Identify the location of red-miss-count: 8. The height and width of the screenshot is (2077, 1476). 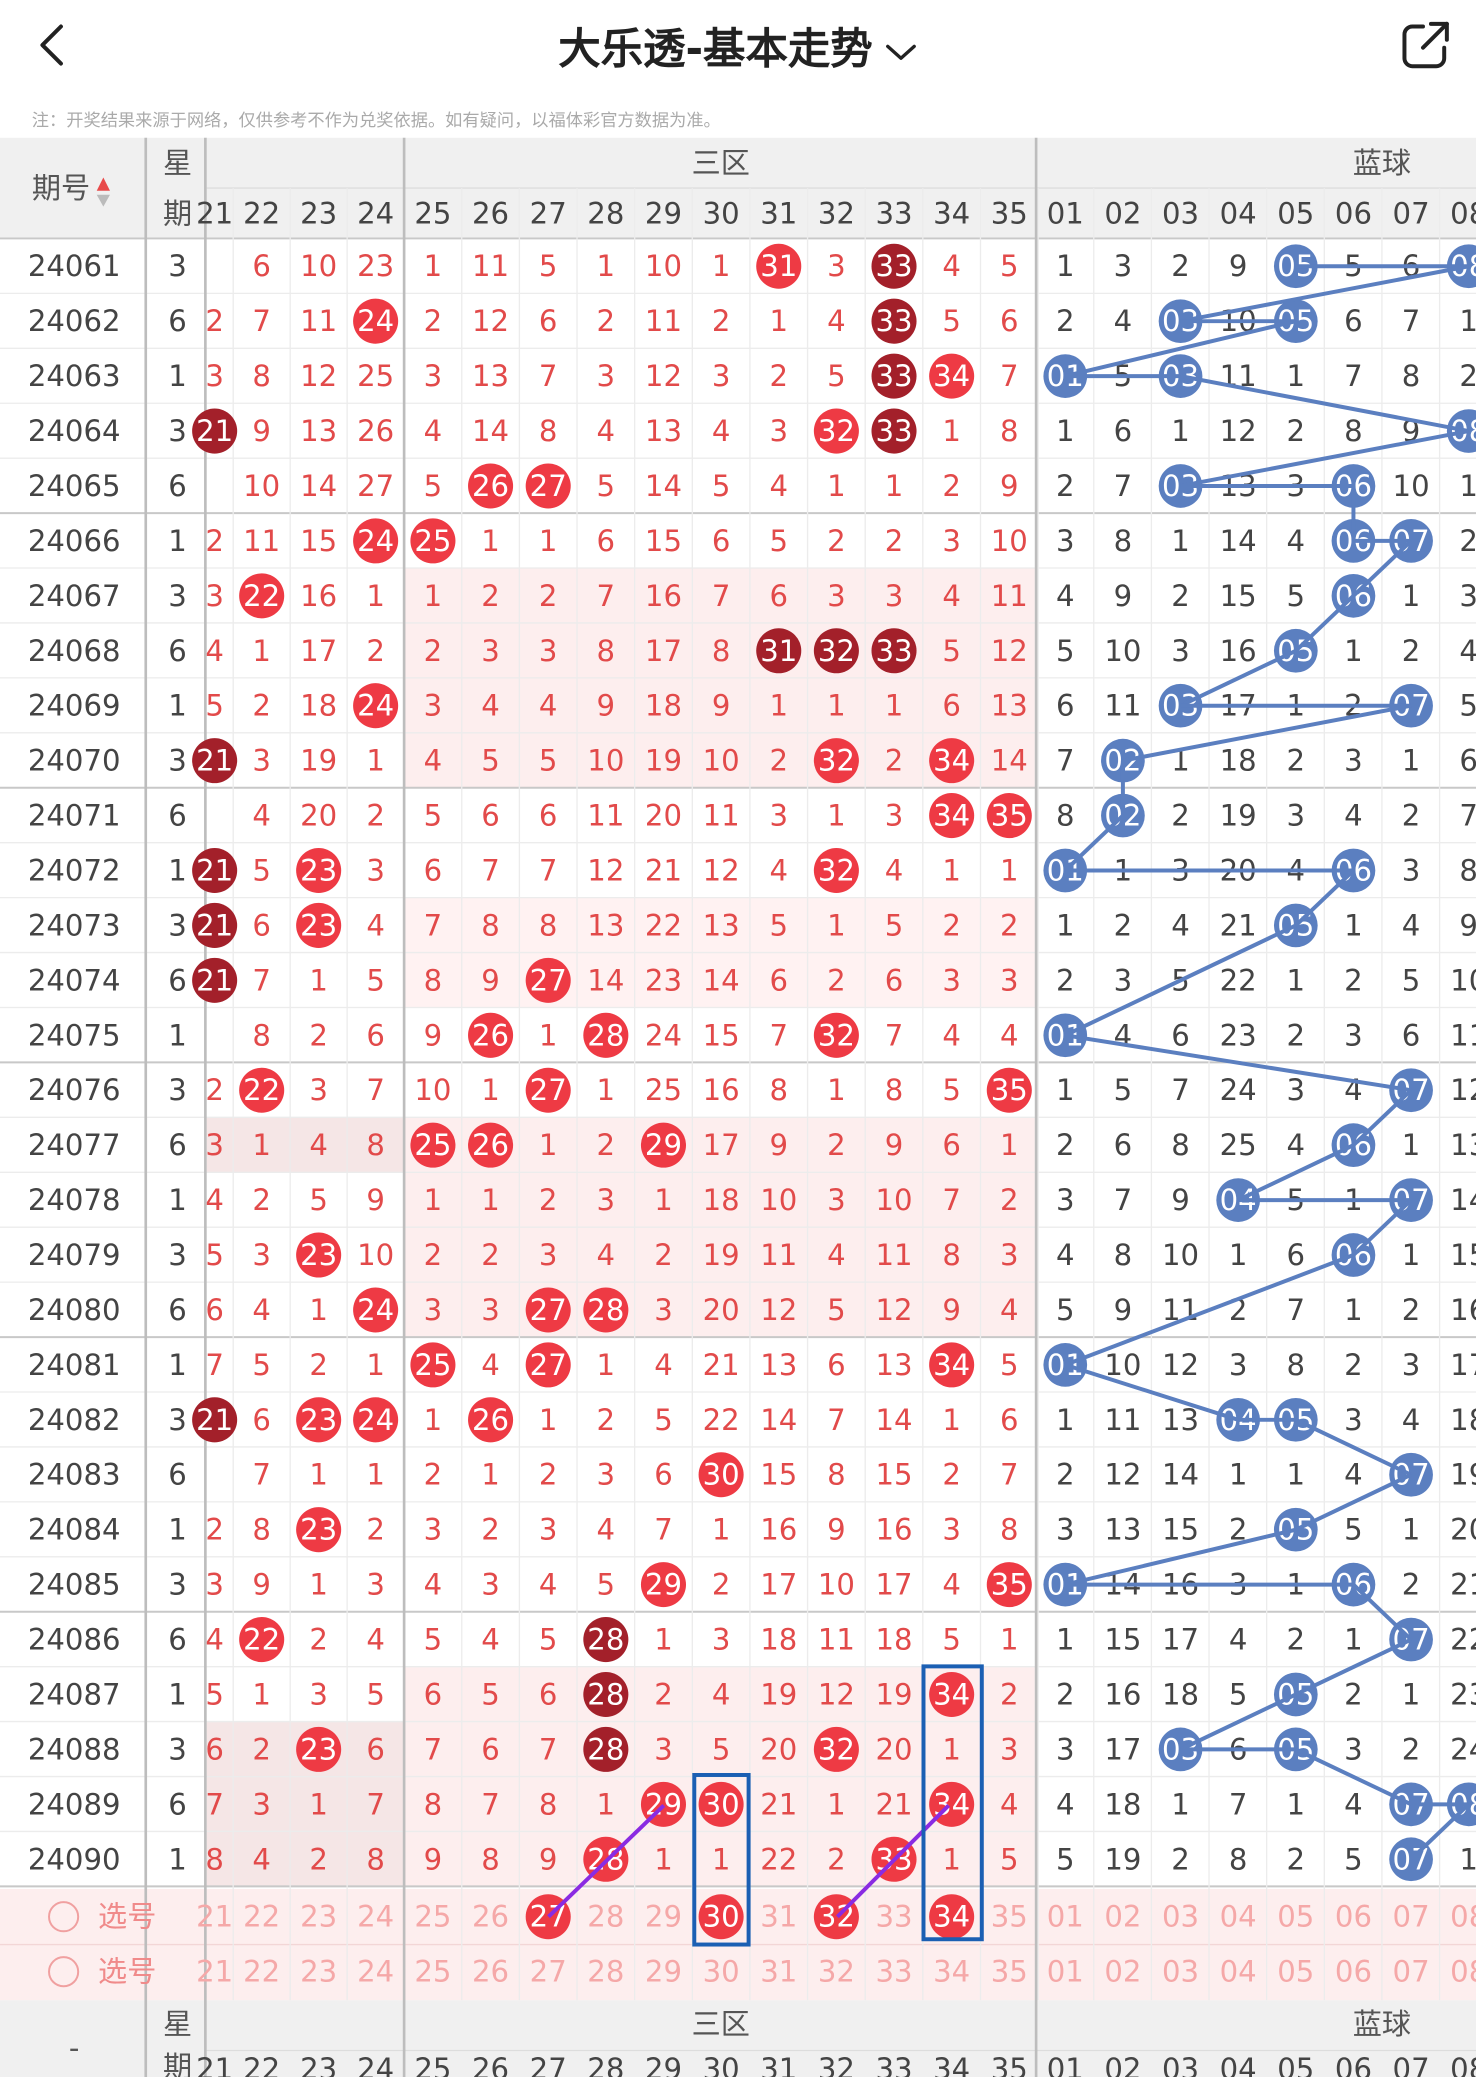
(261, 1530).